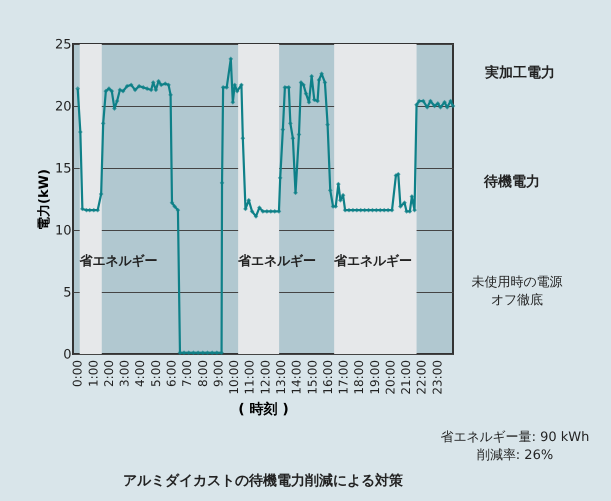 The height and width of the screenshot is (501, 611). Describe the element at coordinates (520, 72) in the screenshot. I see `text: 実加工電力` at that location.